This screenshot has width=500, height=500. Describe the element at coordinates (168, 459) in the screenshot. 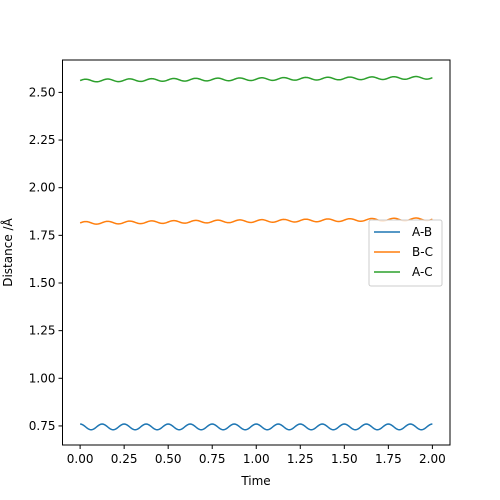

I see `x-tick-label: 0.50` at that location.